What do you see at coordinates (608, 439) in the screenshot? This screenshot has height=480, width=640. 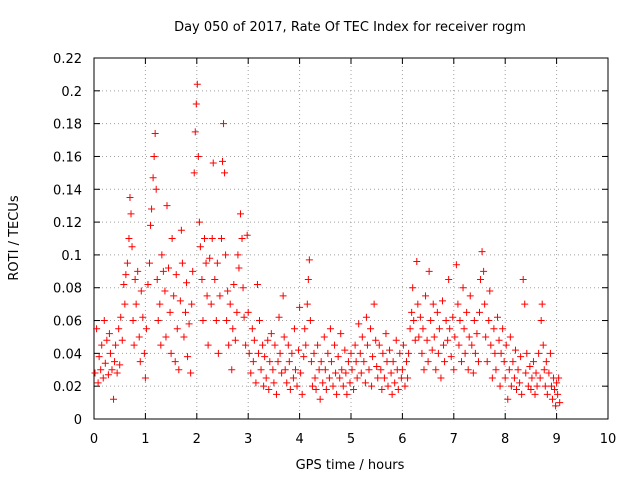 I see `x-tick-label: 10` at bounding box center [608, 439].